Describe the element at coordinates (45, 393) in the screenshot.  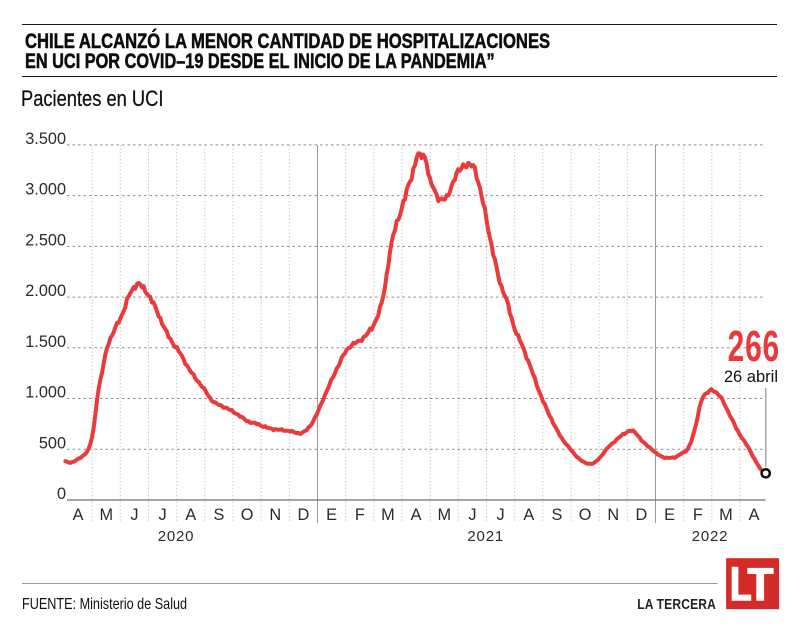
I see `svg-text: 1.000` at that location.